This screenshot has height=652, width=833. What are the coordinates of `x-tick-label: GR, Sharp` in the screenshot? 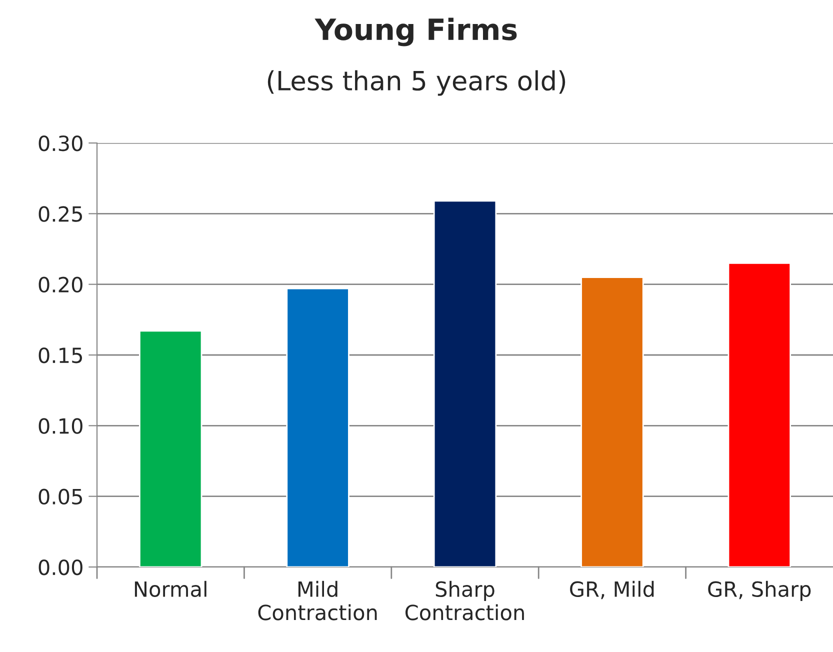 It's located at (759, 591).